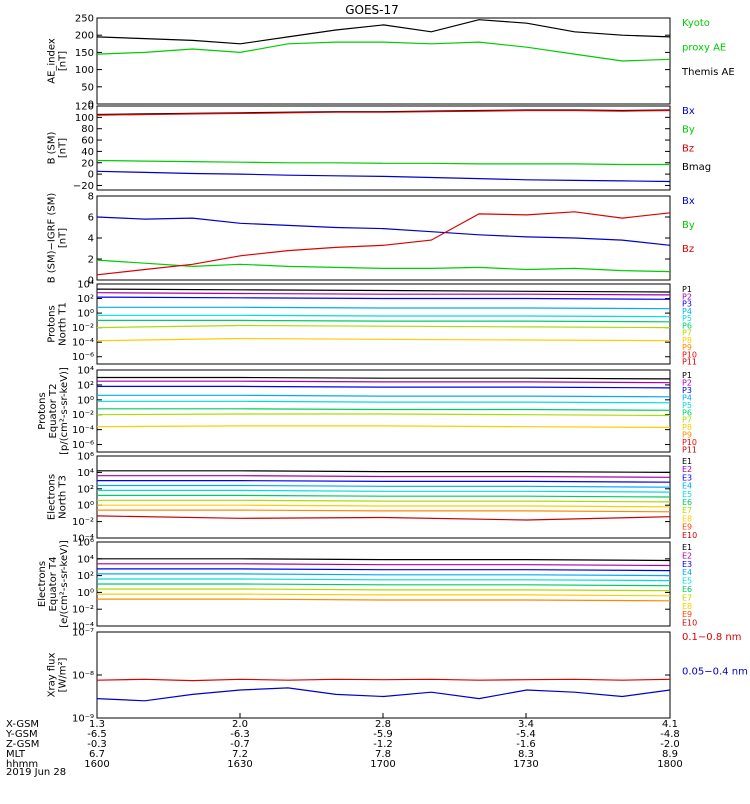  What do you see at coordinates (715, 671) in the screenshot?
I see `legend-entry: 0.05−0.4 nm` at bounding box center [715, 671].